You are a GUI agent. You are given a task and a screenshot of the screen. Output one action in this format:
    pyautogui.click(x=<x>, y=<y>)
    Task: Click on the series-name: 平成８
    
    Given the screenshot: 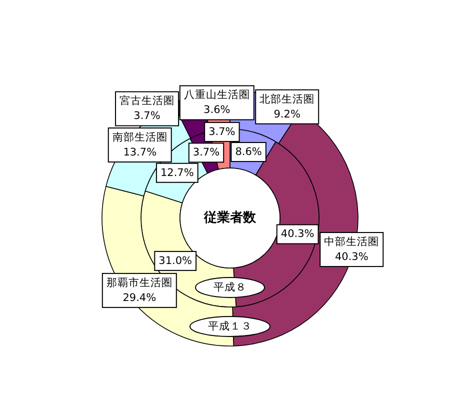 What is the action you would take?
    pyautogui.click(x=230, y=287)
    